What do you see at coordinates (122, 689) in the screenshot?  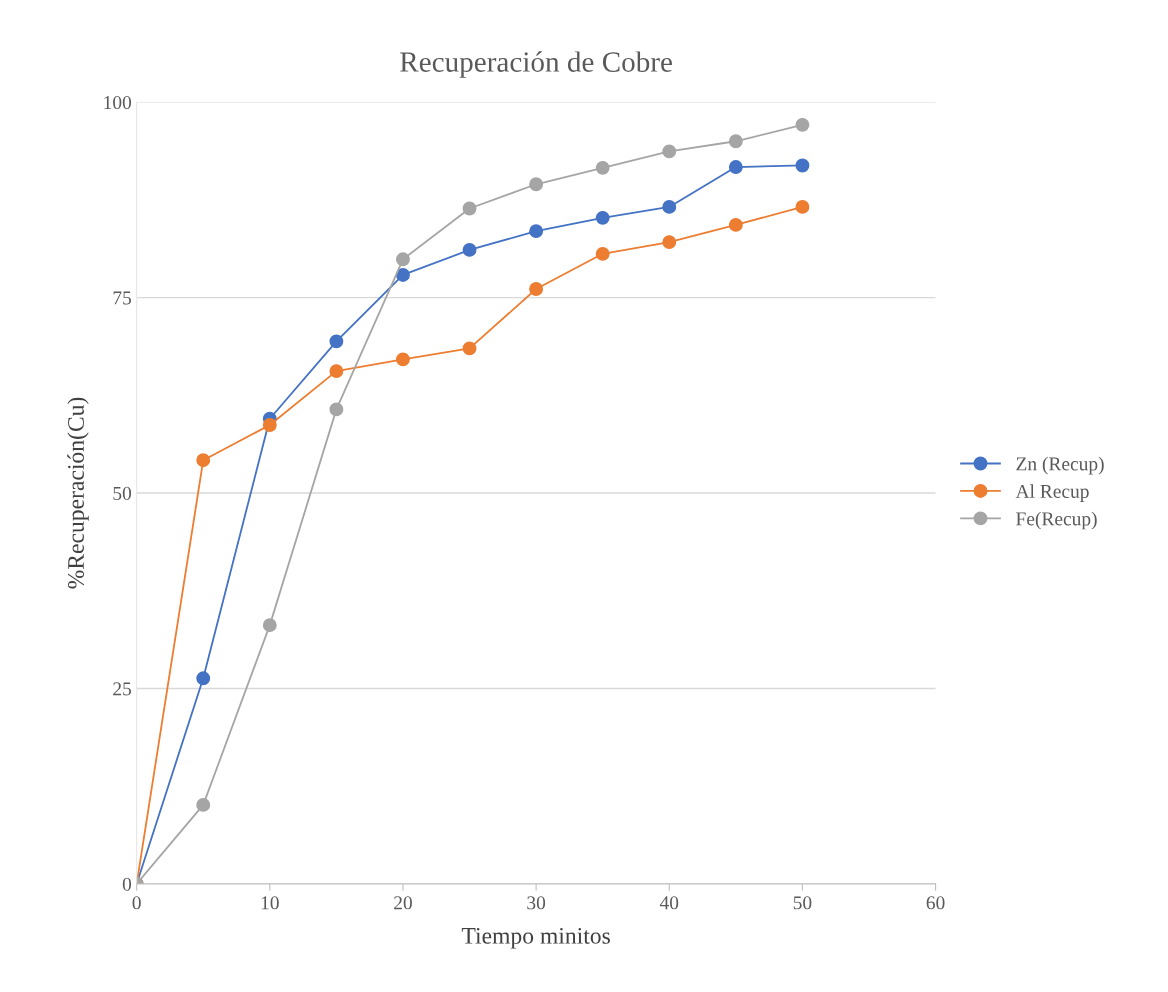 I see `y-tick-label: 25` at bounding box center [122, 689].